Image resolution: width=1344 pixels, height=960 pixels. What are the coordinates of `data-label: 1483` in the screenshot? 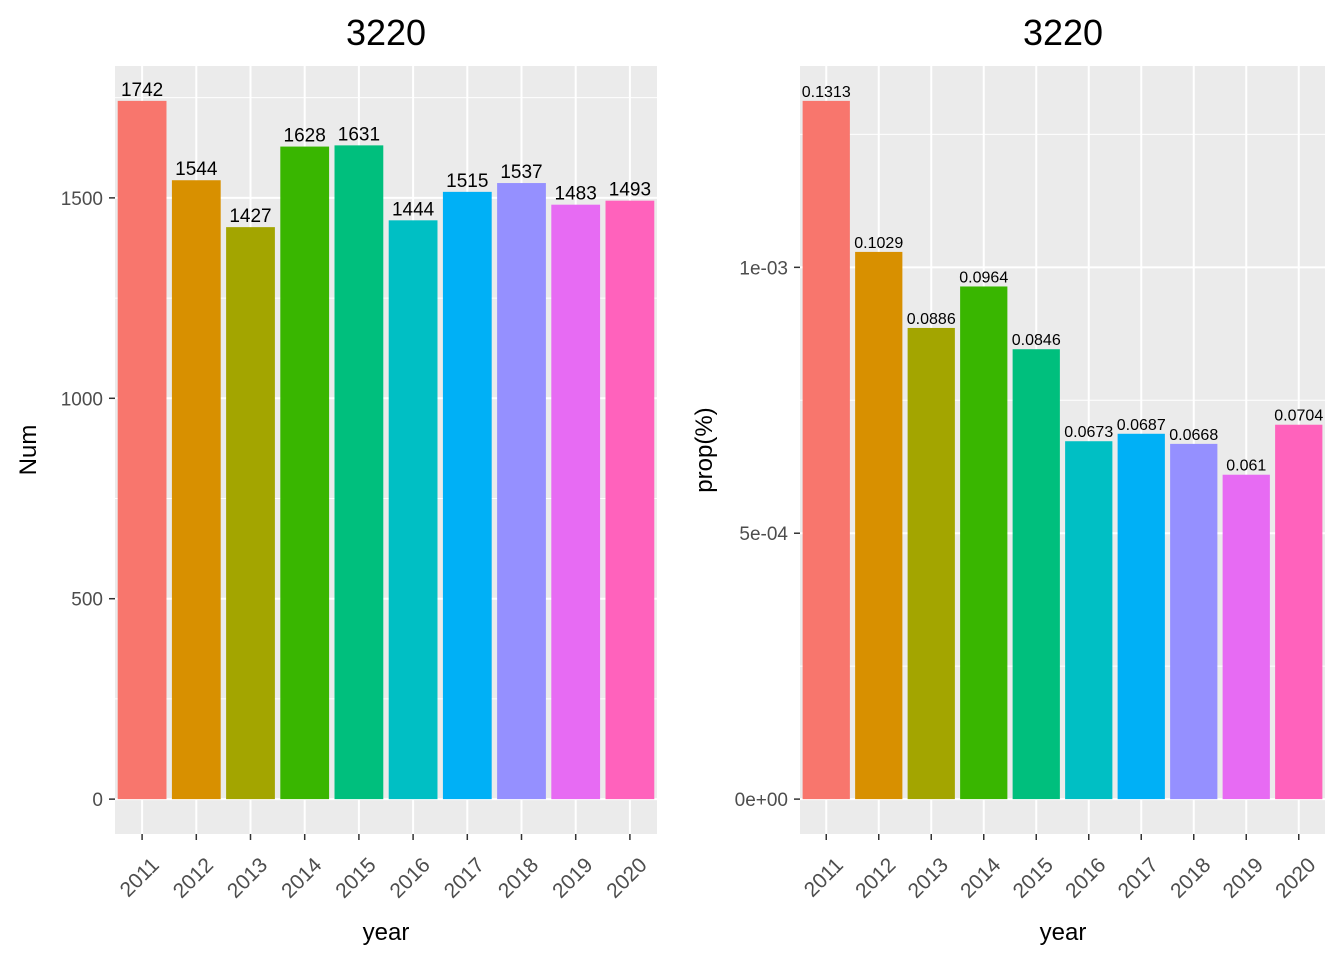 It's located at (576, 194).